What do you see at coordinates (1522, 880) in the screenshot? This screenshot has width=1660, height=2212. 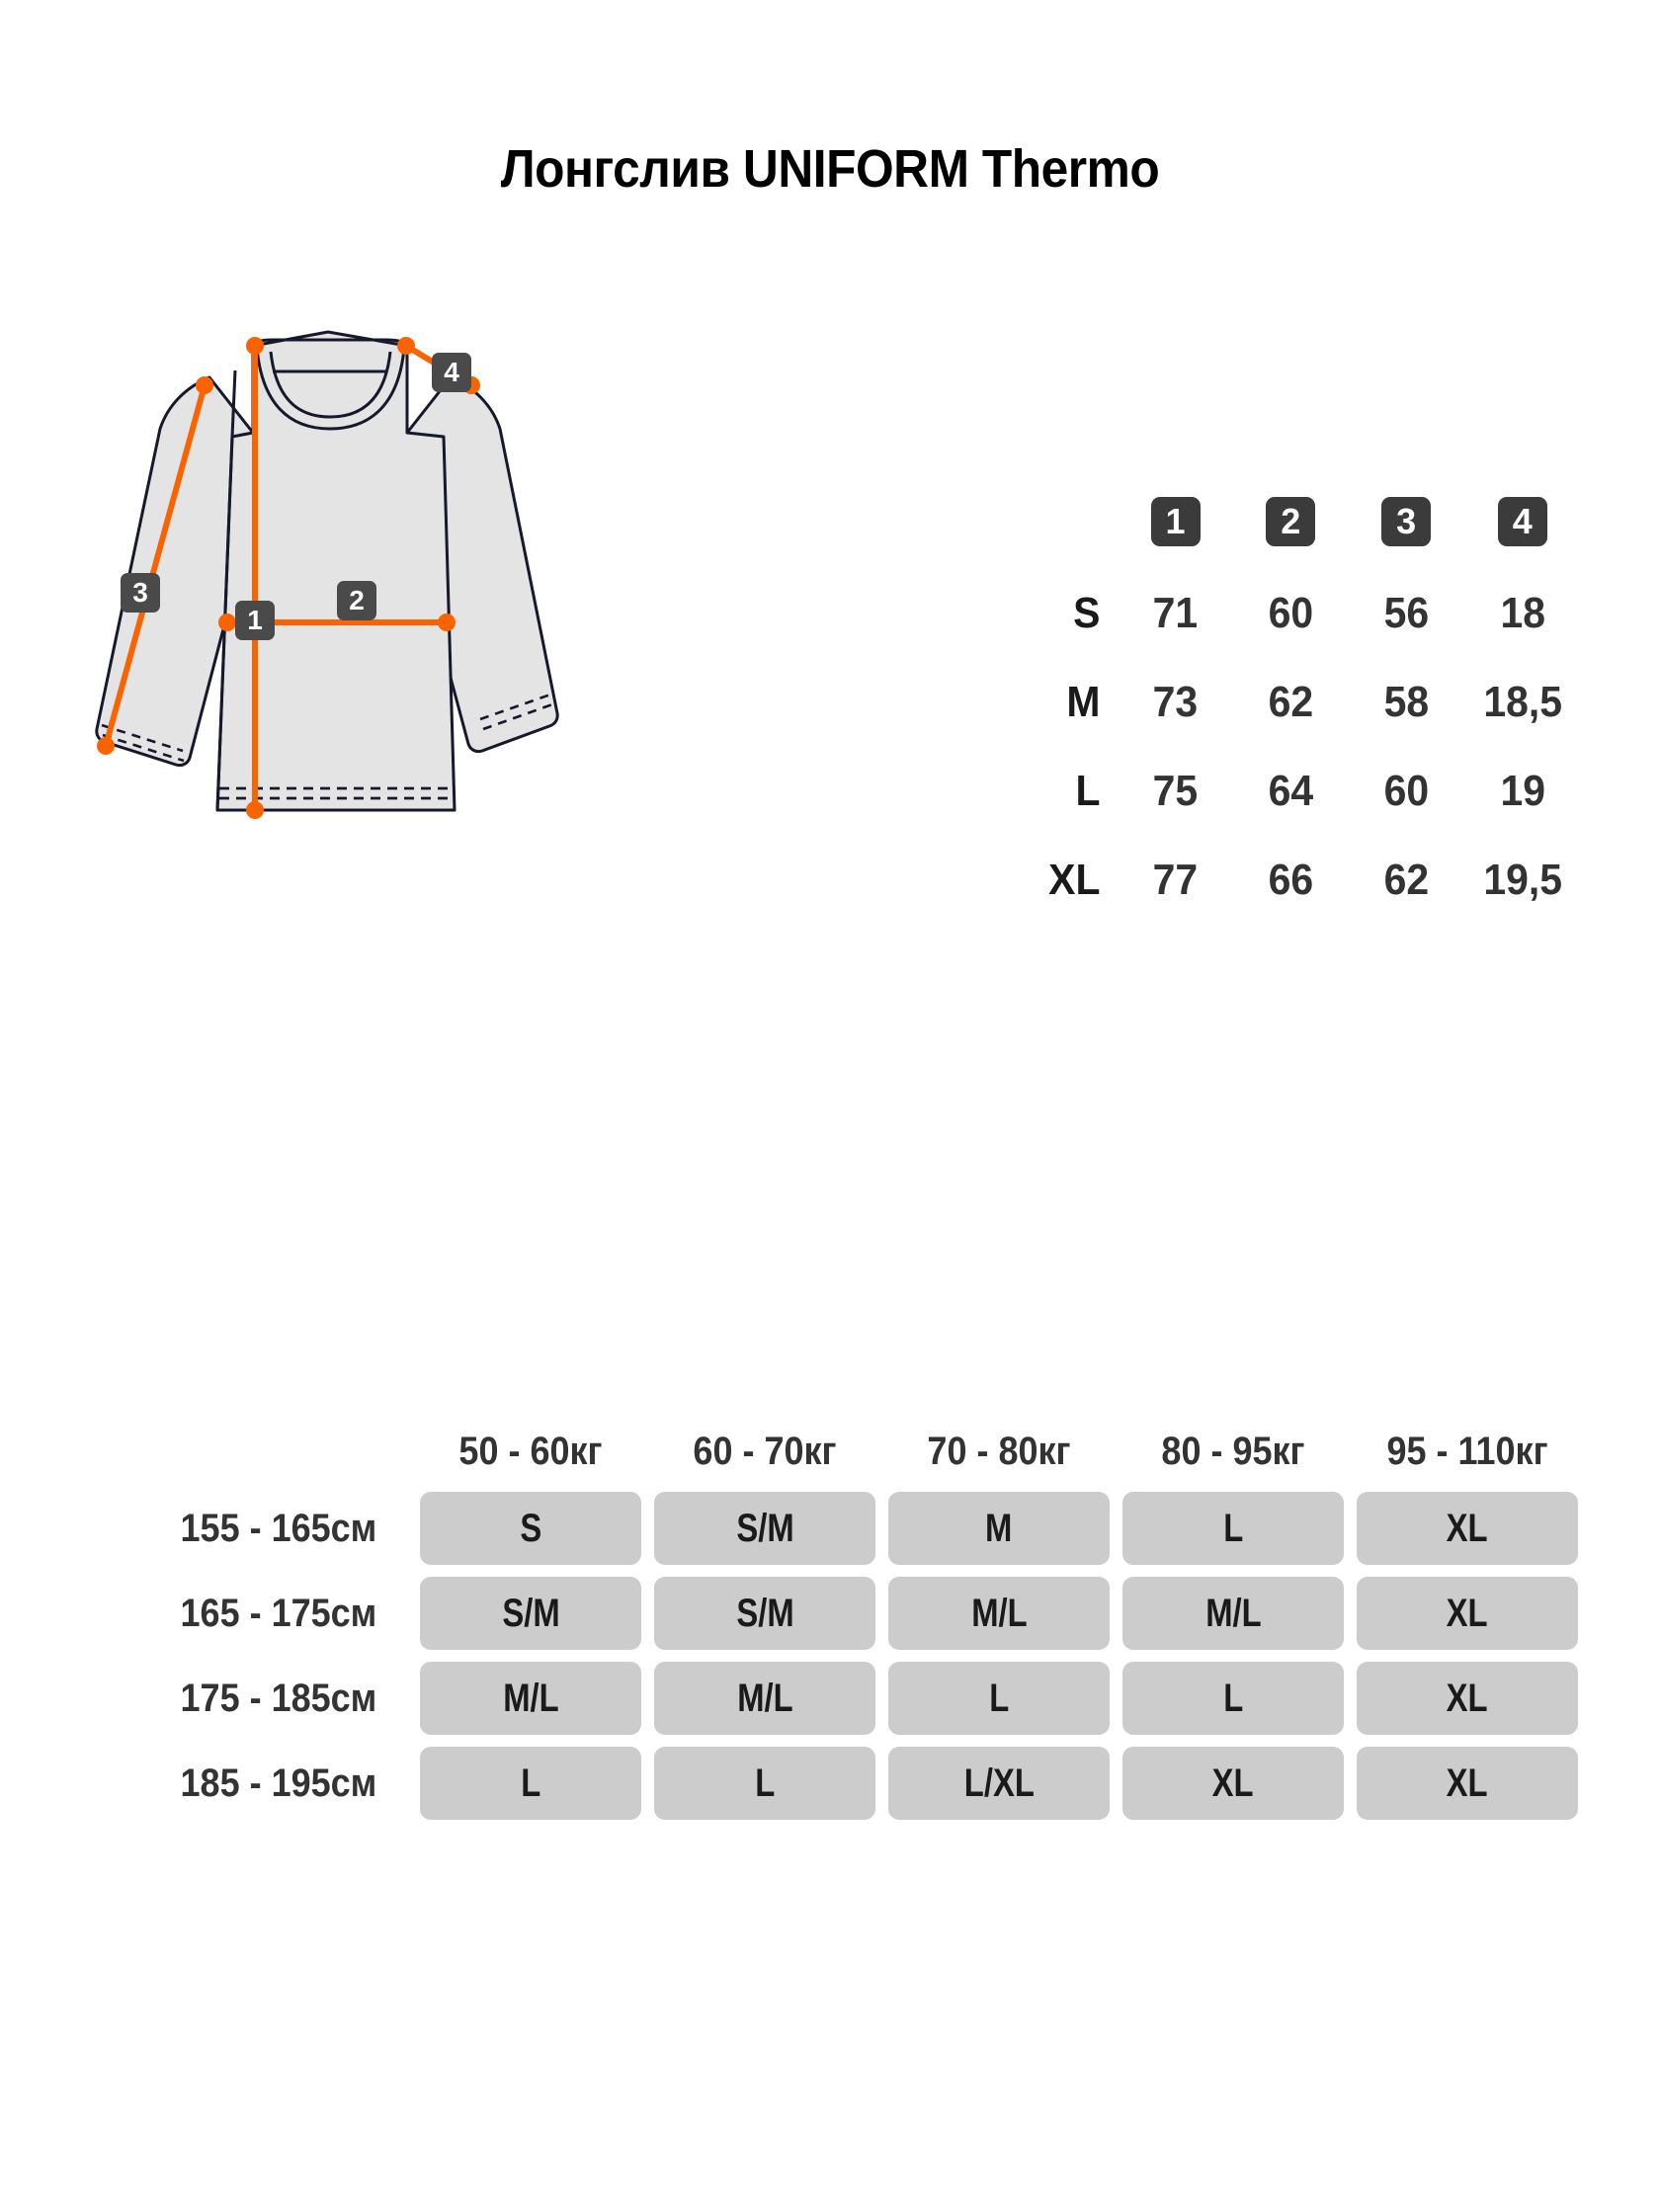 I see `cell-xl-4: 19,5` at bounding box center [1522, 880].